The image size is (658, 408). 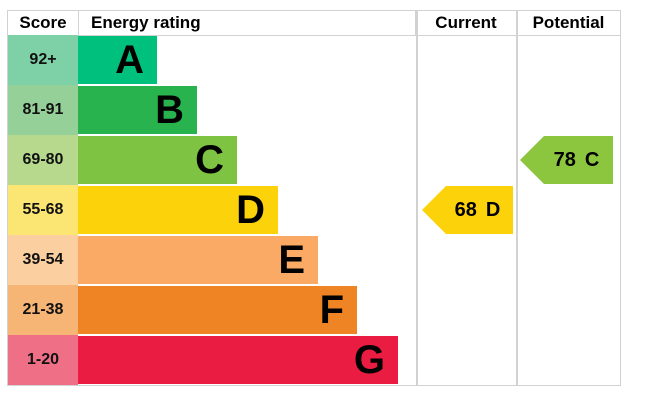 I want to click on column-header-potential: Potential, so click(x=568, y=22).